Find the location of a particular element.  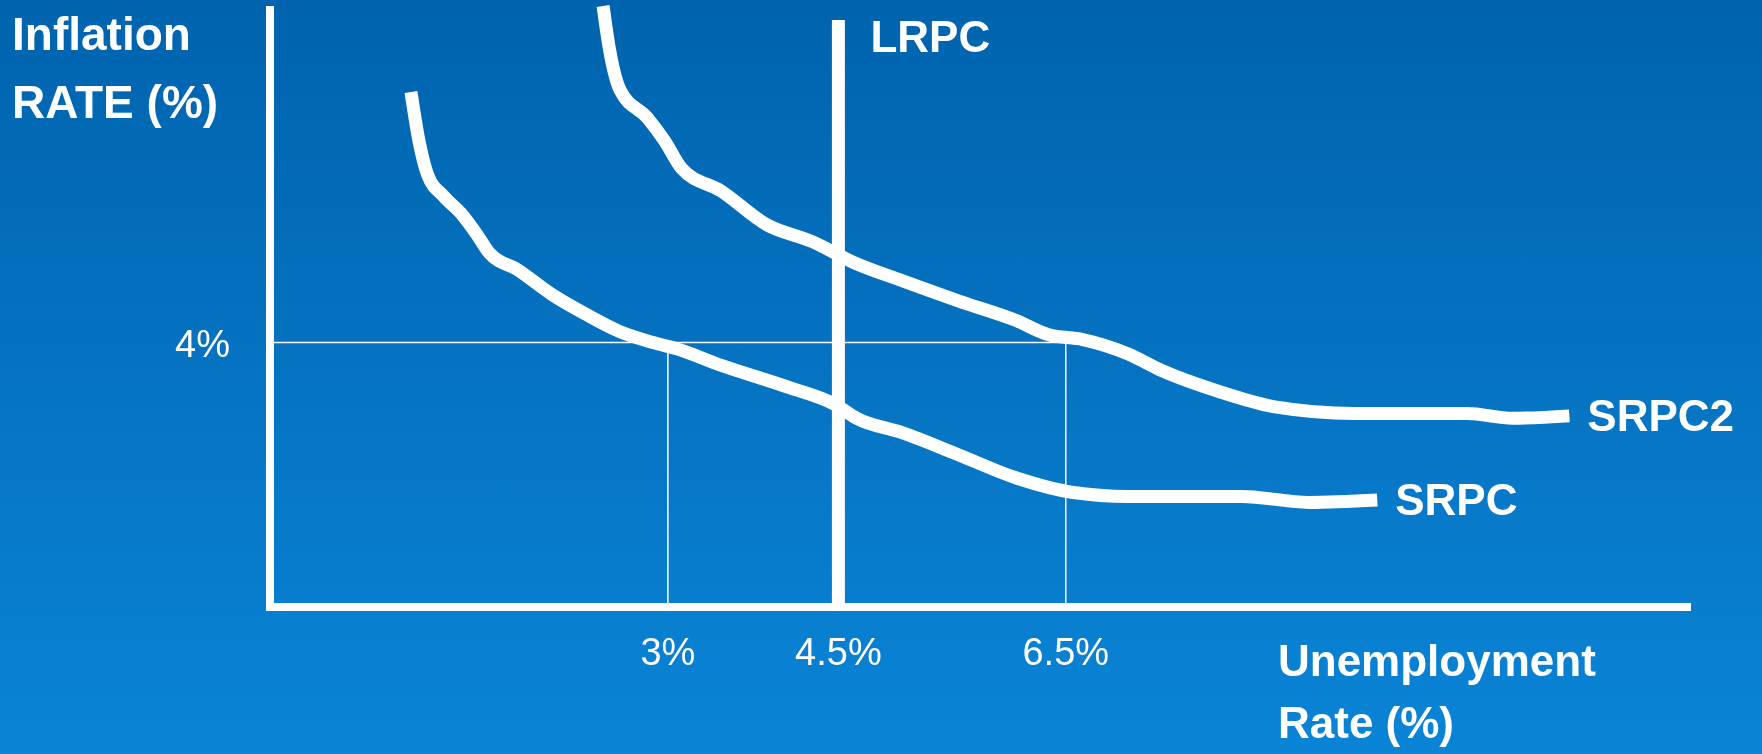

x-tick-label: 3% is located at coordinates (668, 652).